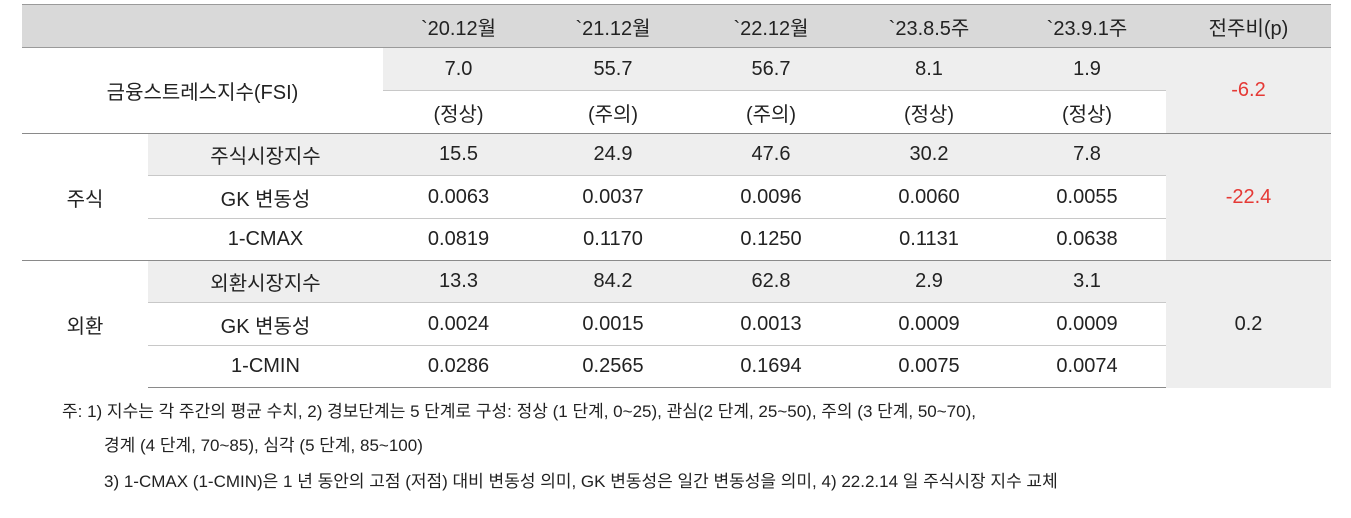 This screenshot has width=1351, height=518. Describe the element at coordinates (771, 197) in the screenshot. I see `value-cell: 0.0096` at that location.